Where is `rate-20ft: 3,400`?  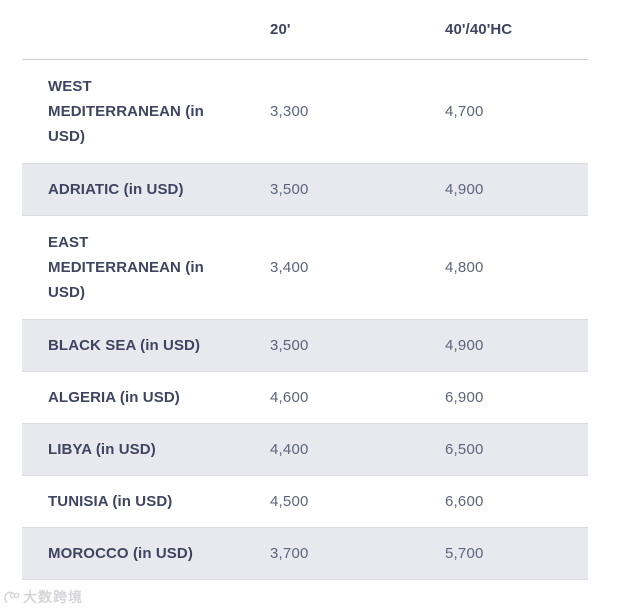
rate-20ft: 3,400 is located at coordinates (289, 267).